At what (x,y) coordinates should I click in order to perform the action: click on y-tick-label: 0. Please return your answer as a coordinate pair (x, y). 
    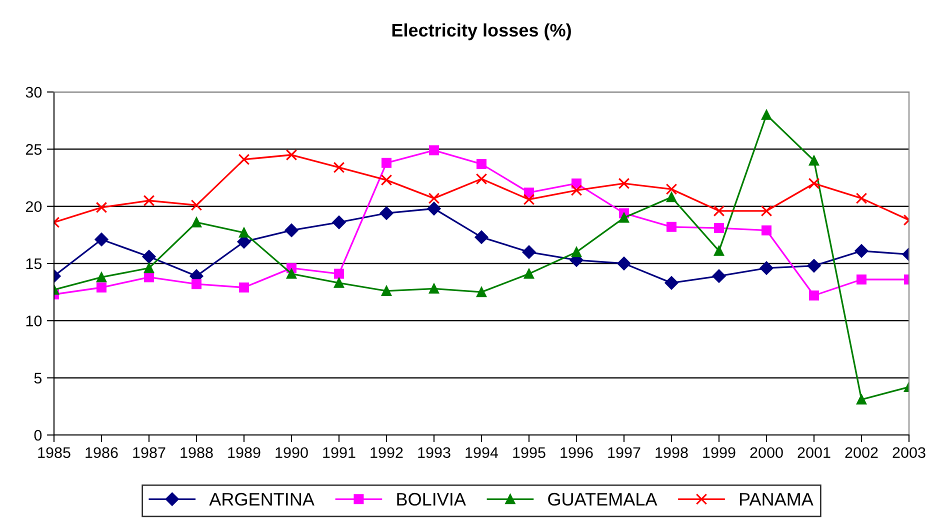
    Looking at the image, I should click on (38, 435).